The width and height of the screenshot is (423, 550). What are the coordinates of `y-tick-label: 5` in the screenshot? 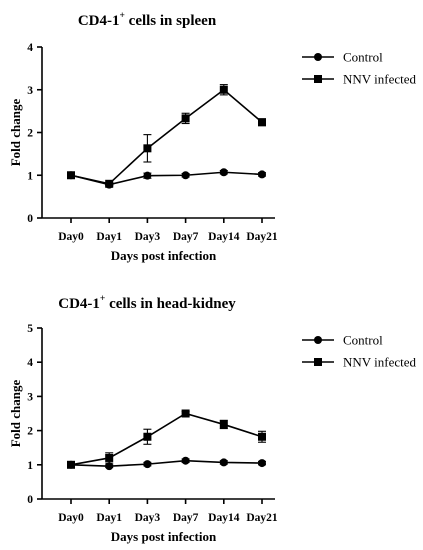 It's located at (30, 329).